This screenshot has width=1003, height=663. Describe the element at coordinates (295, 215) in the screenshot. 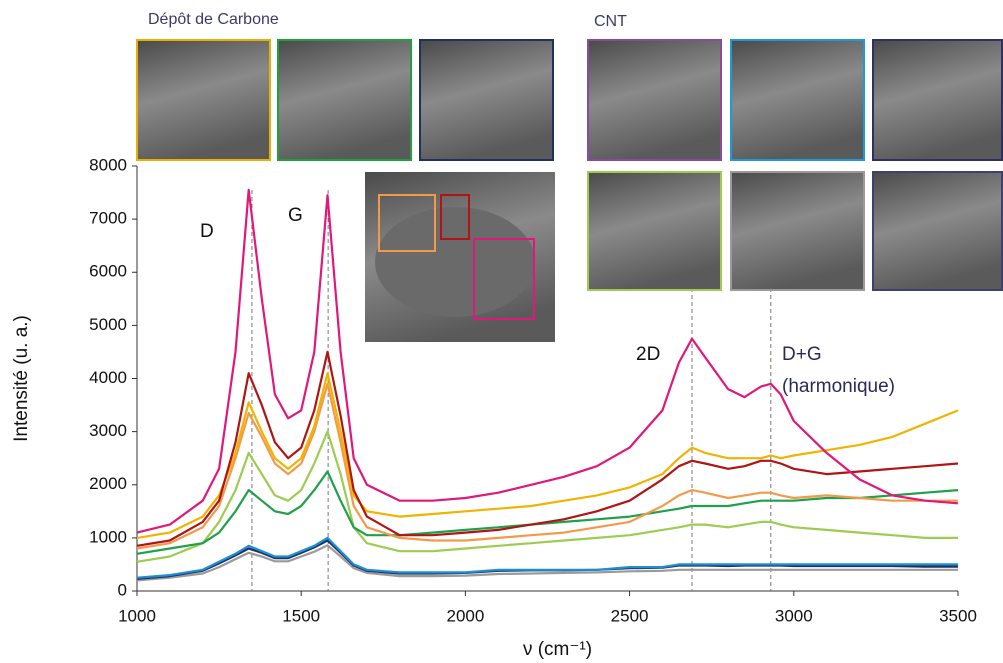

I see `annotation: G` at that location.